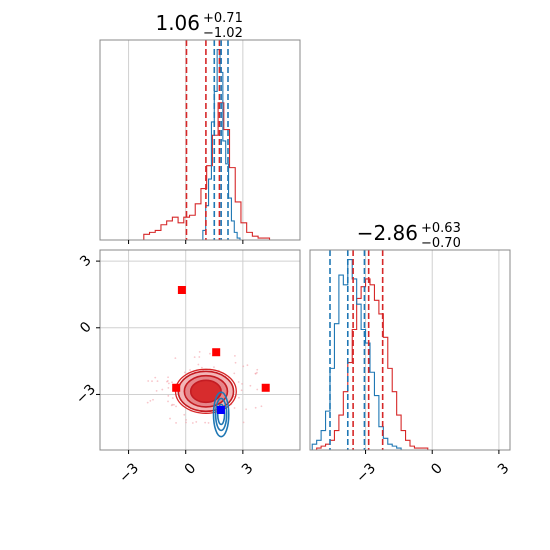  Describe the element at coordinates (441, 228) in the screenshot. I see `histogram-2-title-plus: +0.63` at that location.